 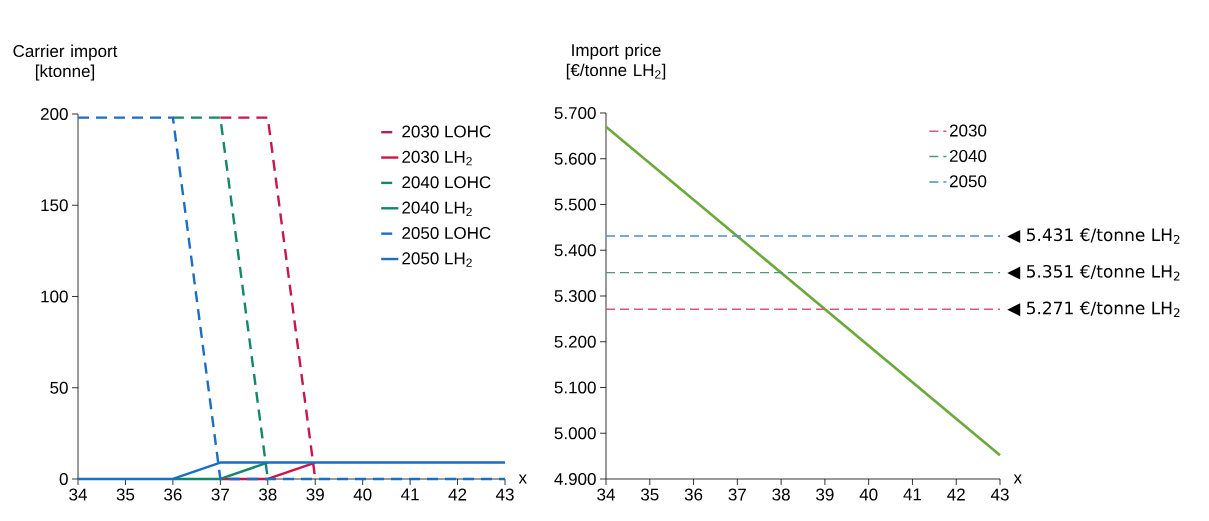 I want to click on legend-label: 2040 LOHC, so click(x=446, y=182).